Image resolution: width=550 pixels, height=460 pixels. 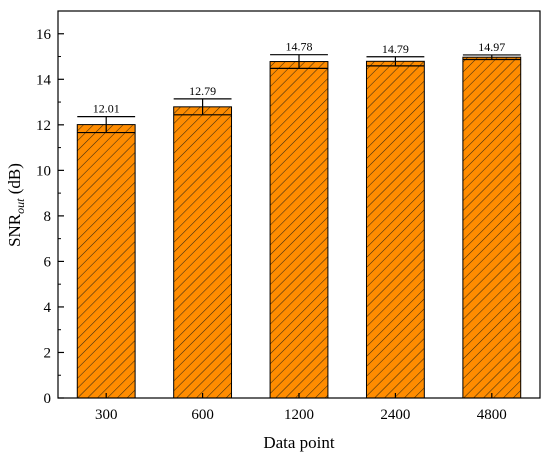 I want to click on y-tick-label-12: 12, so click(x=43, y=126).